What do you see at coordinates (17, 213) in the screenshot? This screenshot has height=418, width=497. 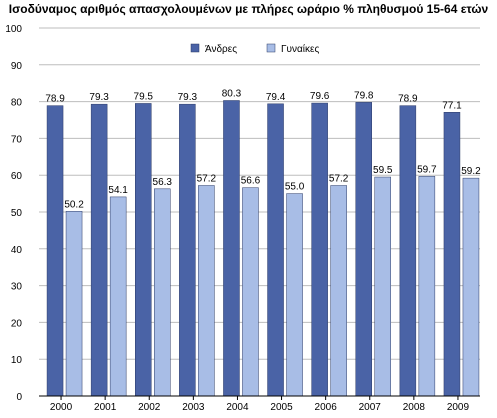 I see `y-tick-label: 50` at bounding box center [17, 213].